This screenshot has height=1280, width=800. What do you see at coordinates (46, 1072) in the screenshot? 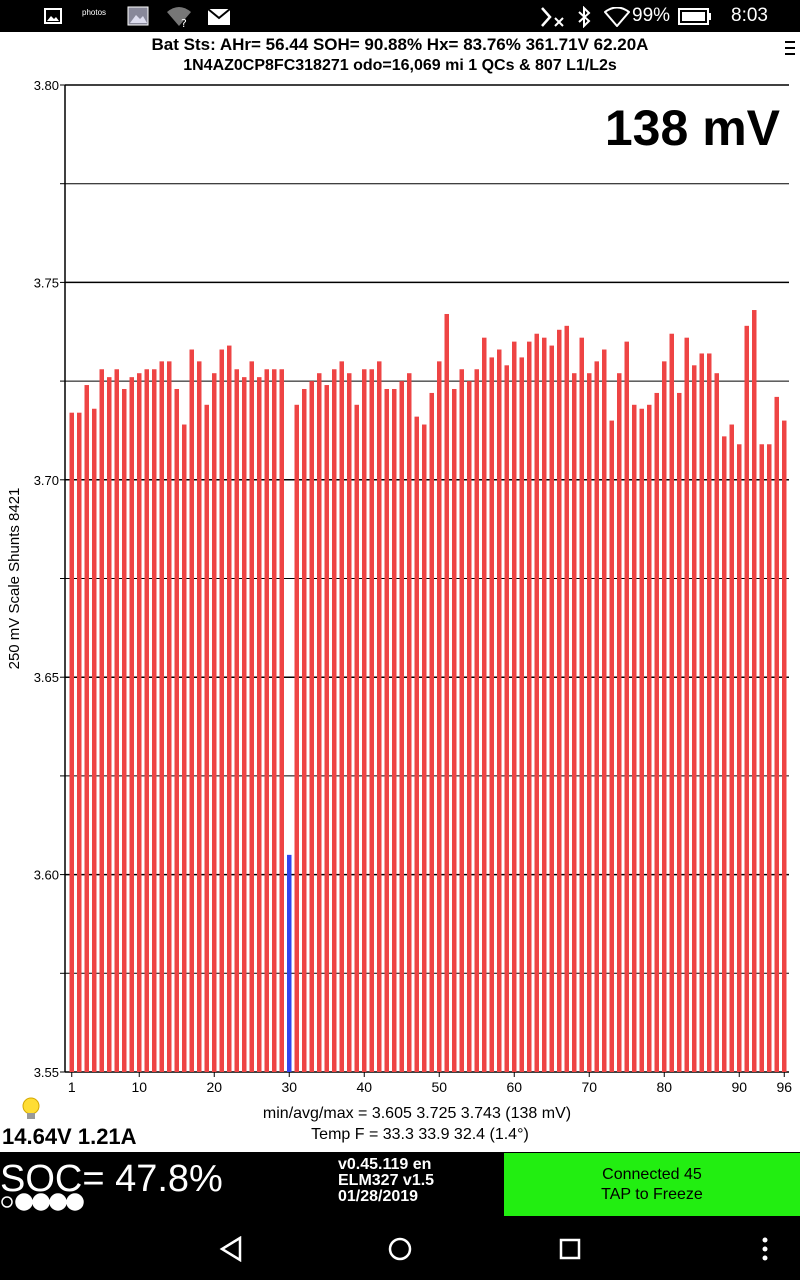
I see `y-tick-label: 3.55` at bounding box center [46, 1072].